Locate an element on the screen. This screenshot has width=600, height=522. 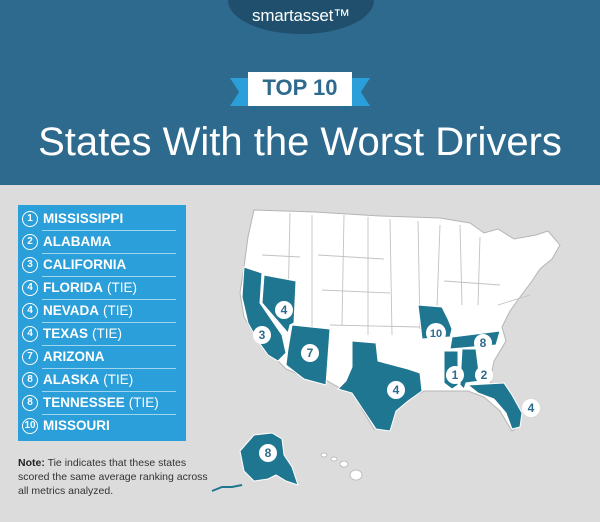
list-item: 7 ARIZONA is located at coordinates (102, 356).